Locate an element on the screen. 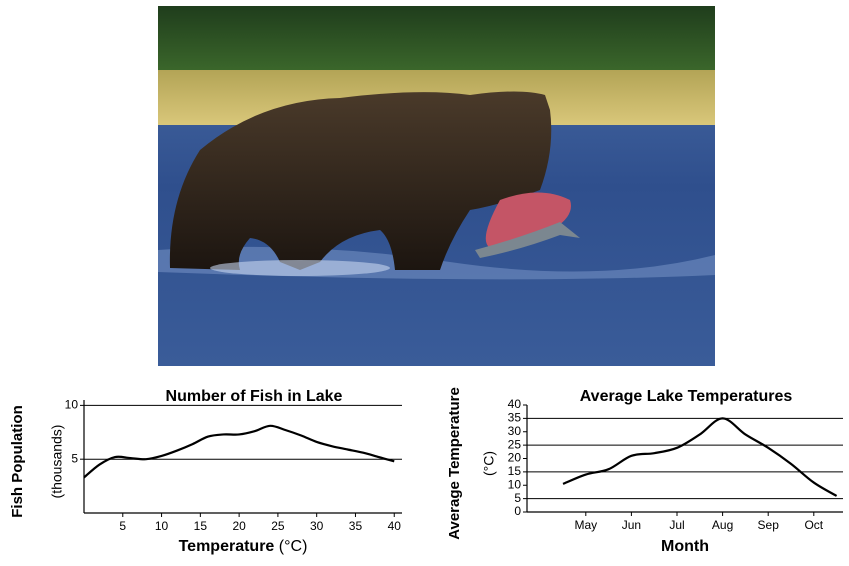 The height and width of the screenshot is (566, 849). chart-title: Average Lake Temperatures is located at coordinates (686, 396).